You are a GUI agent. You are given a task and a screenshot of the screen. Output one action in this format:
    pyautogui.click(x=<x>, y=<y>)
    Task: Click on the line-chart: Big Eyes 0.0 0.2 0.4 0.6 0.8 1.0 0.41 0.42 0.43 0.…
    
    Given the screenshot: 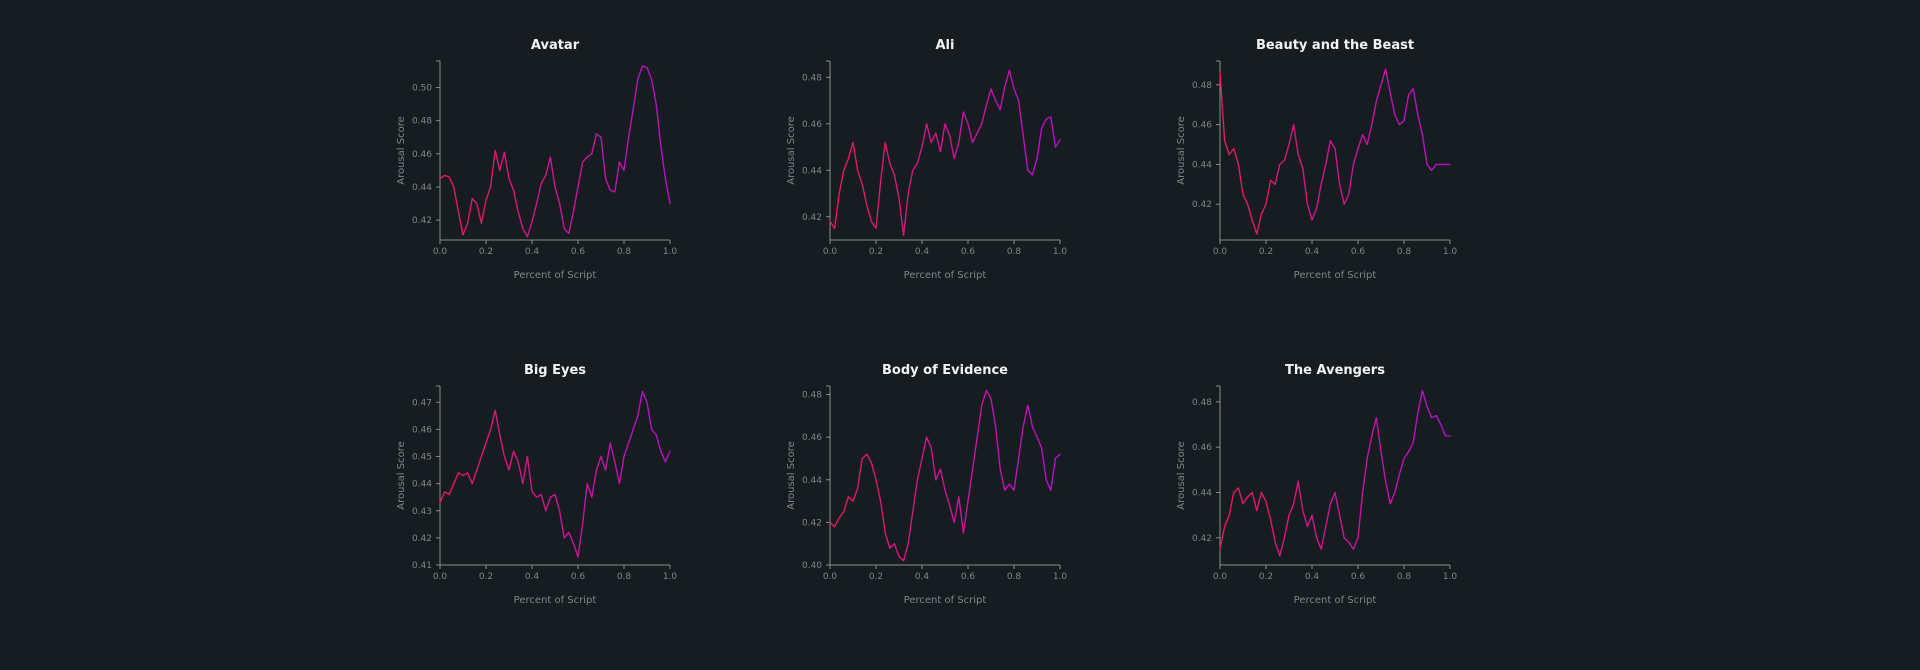 What is the action you would take?
    pyautogui.click(x=537, y=484)
    